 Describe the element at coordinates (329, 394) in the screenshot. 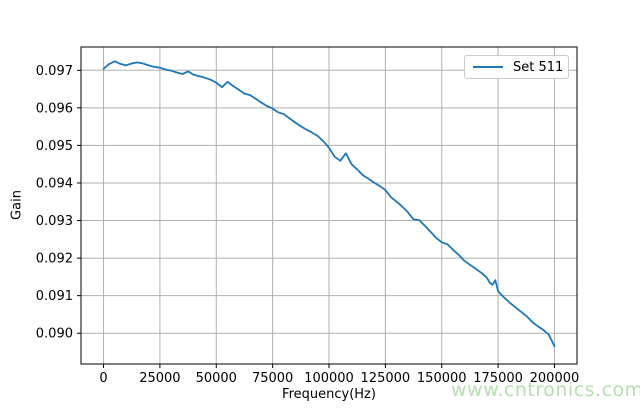

I see `x-axis-label: Frequency(Hz)` at that location.